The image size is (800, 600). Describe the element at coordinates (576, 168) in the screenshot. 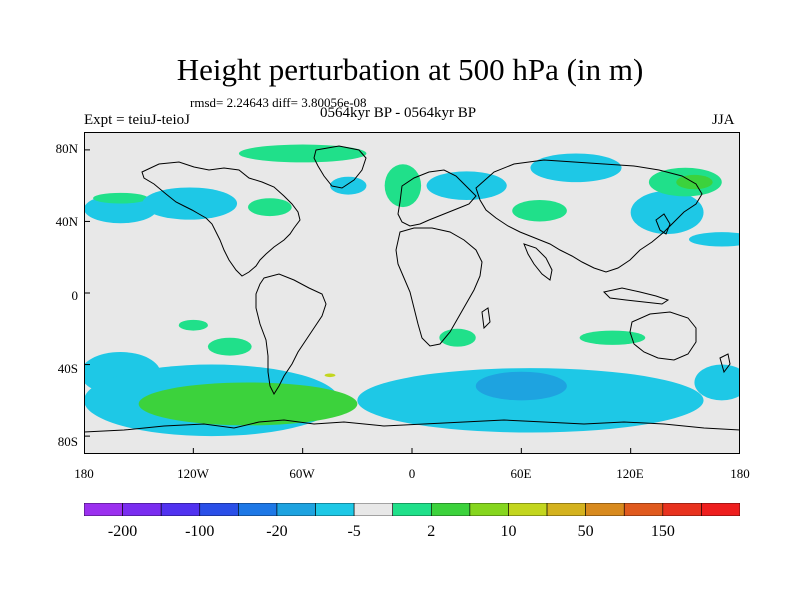

I see `anomaly-siberia-blue` at that location.